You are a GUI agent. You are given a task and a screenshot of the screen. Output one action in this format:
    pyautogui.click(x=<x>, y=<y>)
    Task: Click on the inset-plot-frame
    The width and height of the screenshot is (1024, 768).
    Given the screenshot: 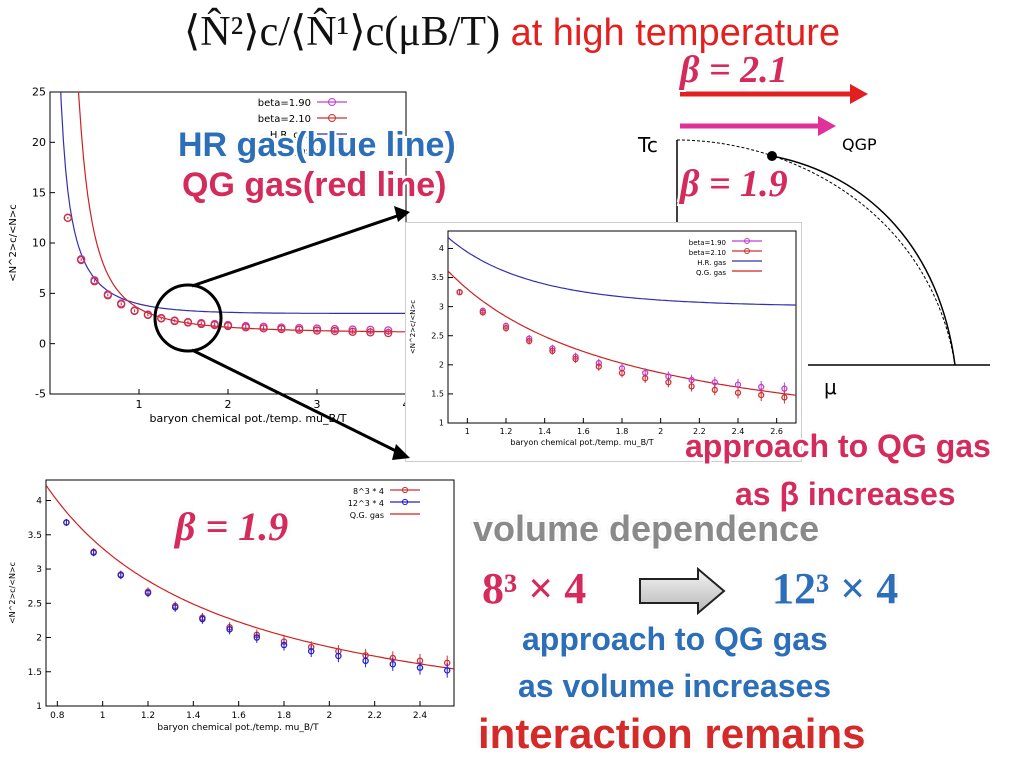 What is the action you would take?
    pyautogui.click(x=622, y=327)
    